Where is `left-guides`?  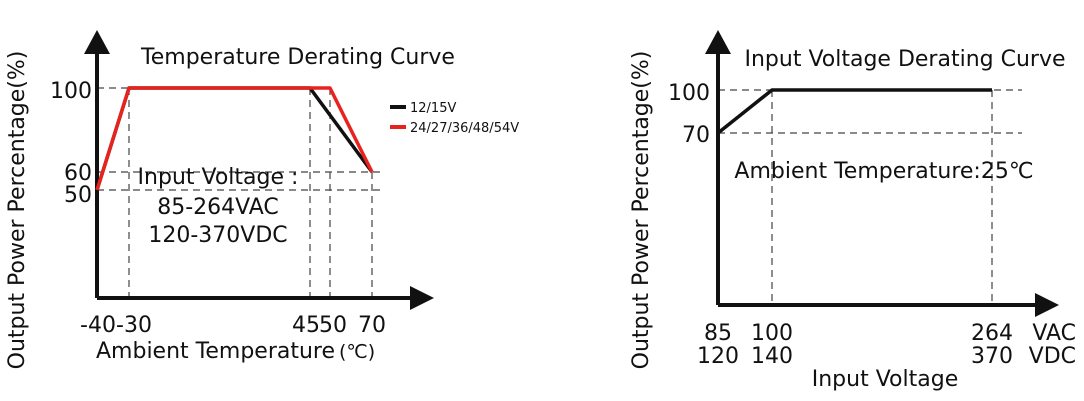 left-guides is located at coordinates (241, 192).